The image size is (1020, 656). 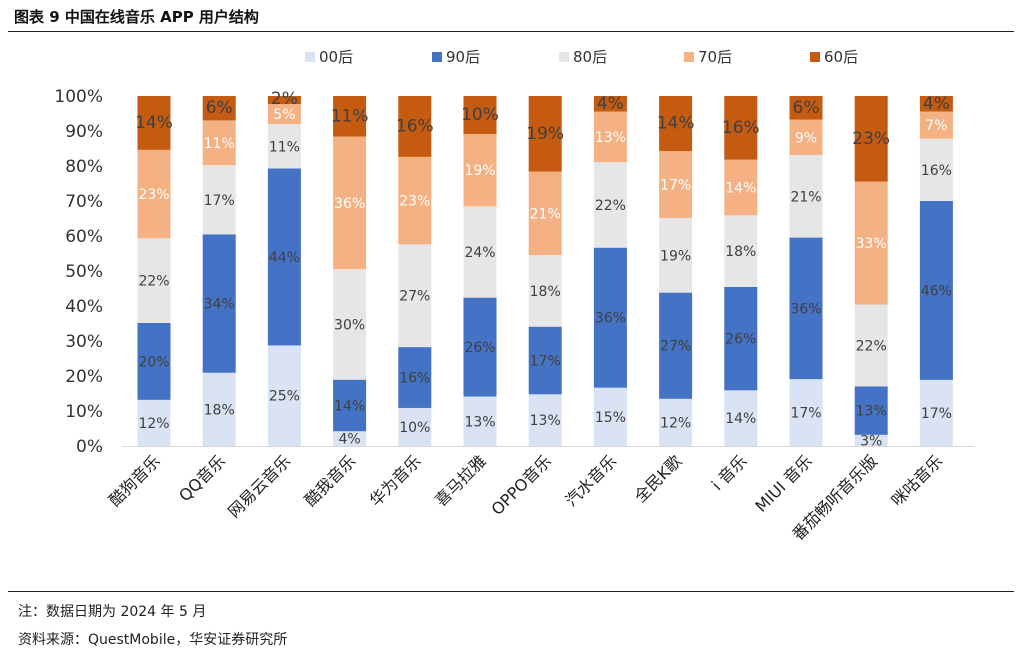 I want to click on legend-swatch-60后, so click(x=815, y=57).